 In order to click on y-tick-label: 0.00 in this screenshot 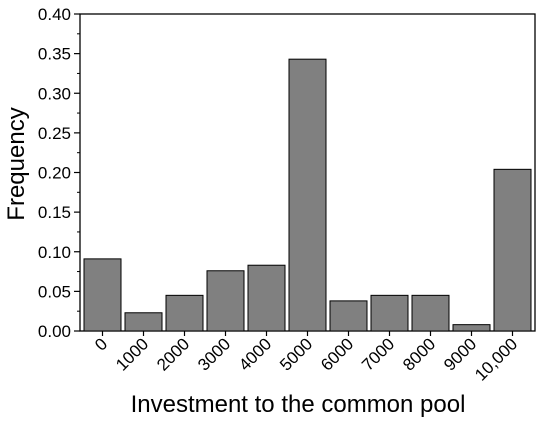, I will do `click(54, 331)`.